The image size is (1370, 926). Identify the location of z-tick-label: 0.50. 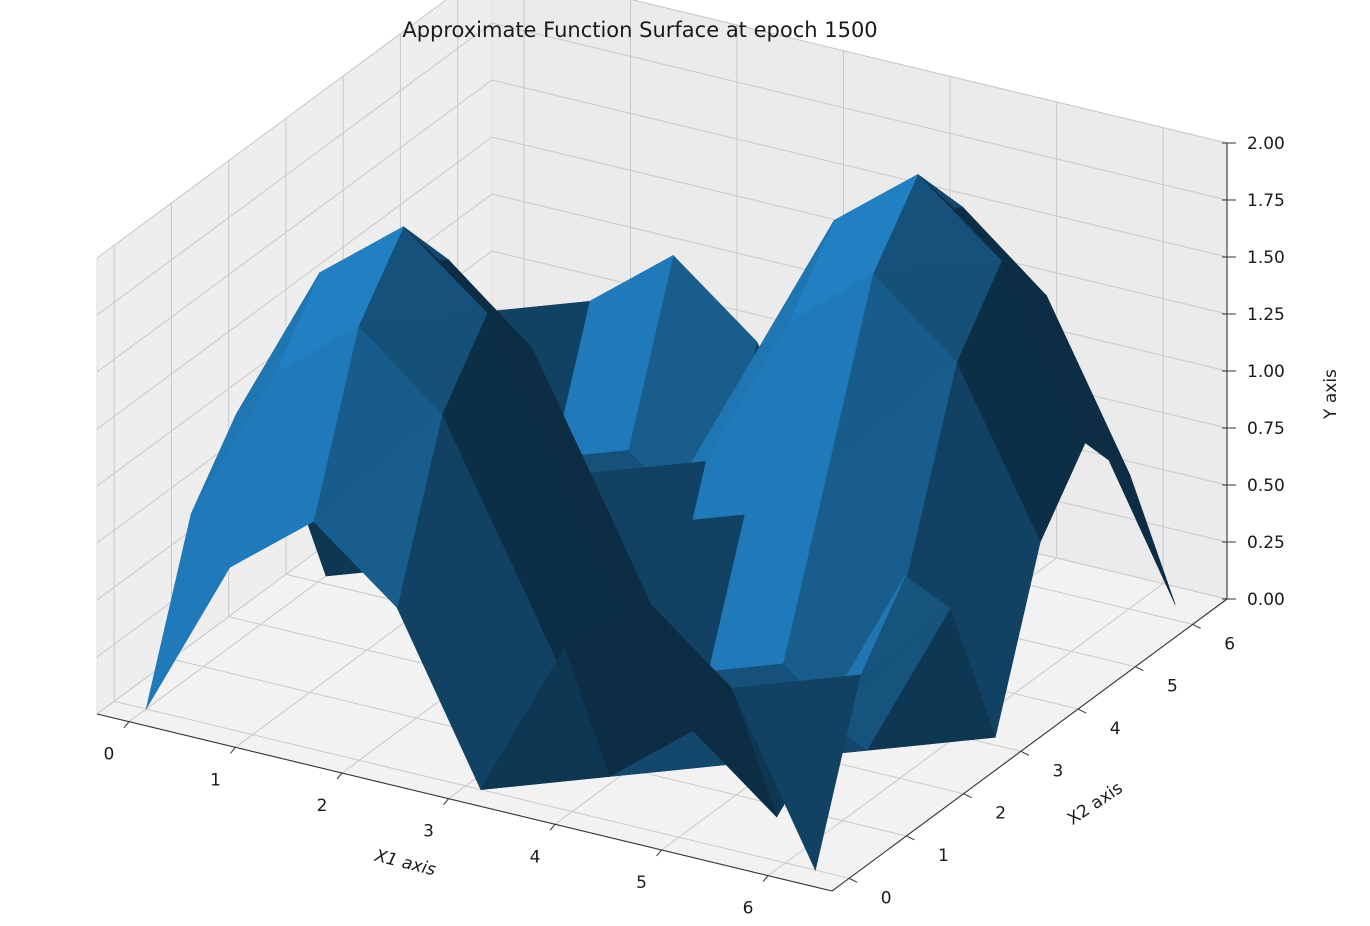
(1266, 486).